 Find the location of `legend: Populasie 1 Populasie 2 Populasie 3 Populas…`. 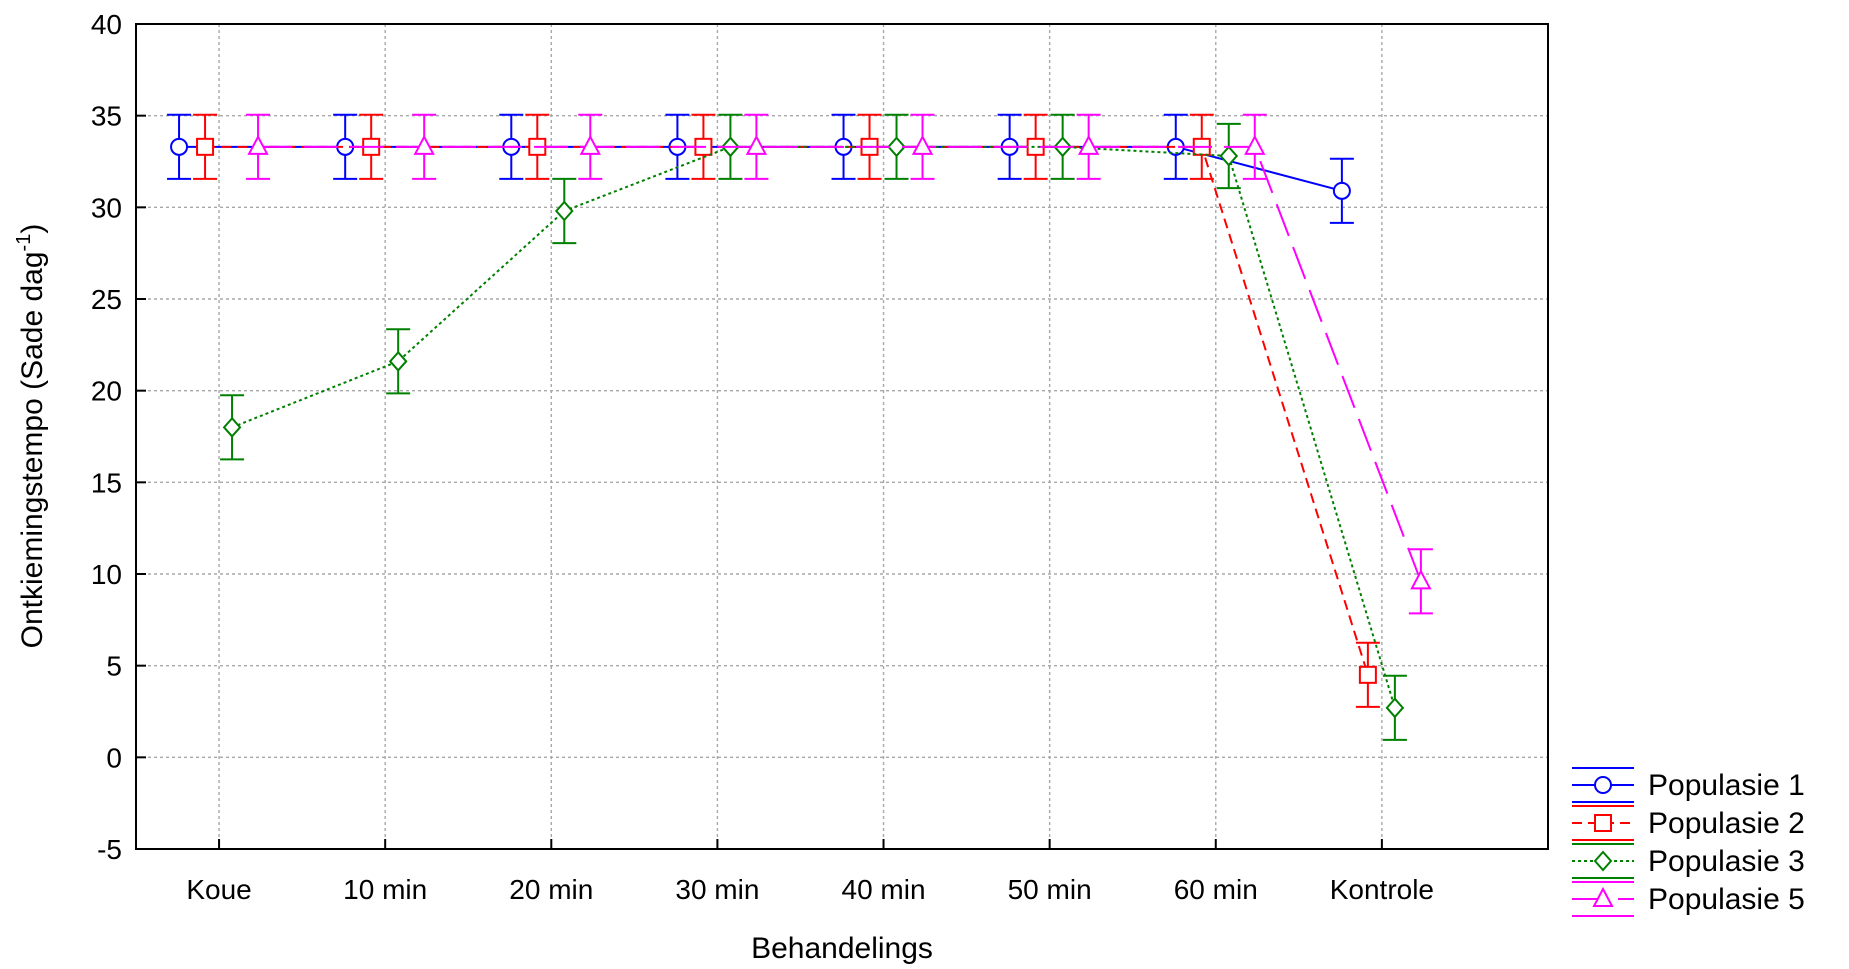

legend: Populasie 1 Populasie 2 Populasie 3 Populas… is located at coordinates (1688, 842).